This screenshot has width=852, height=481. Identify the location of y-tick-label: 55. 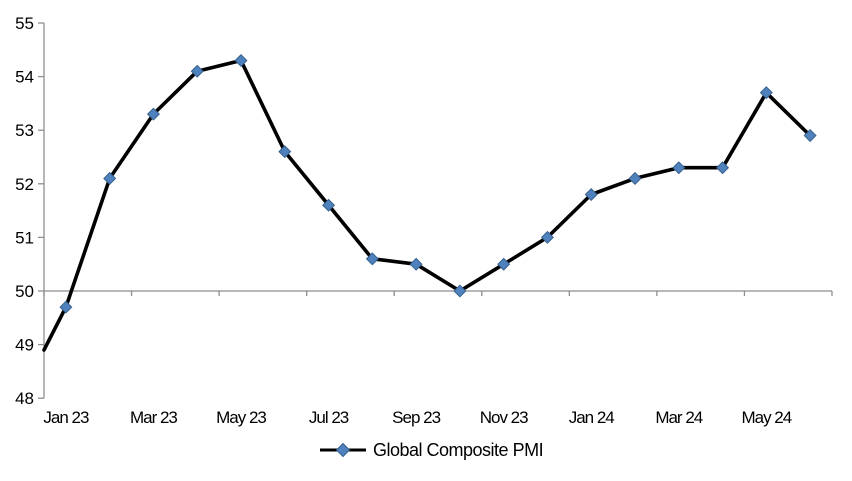
(24, 23).